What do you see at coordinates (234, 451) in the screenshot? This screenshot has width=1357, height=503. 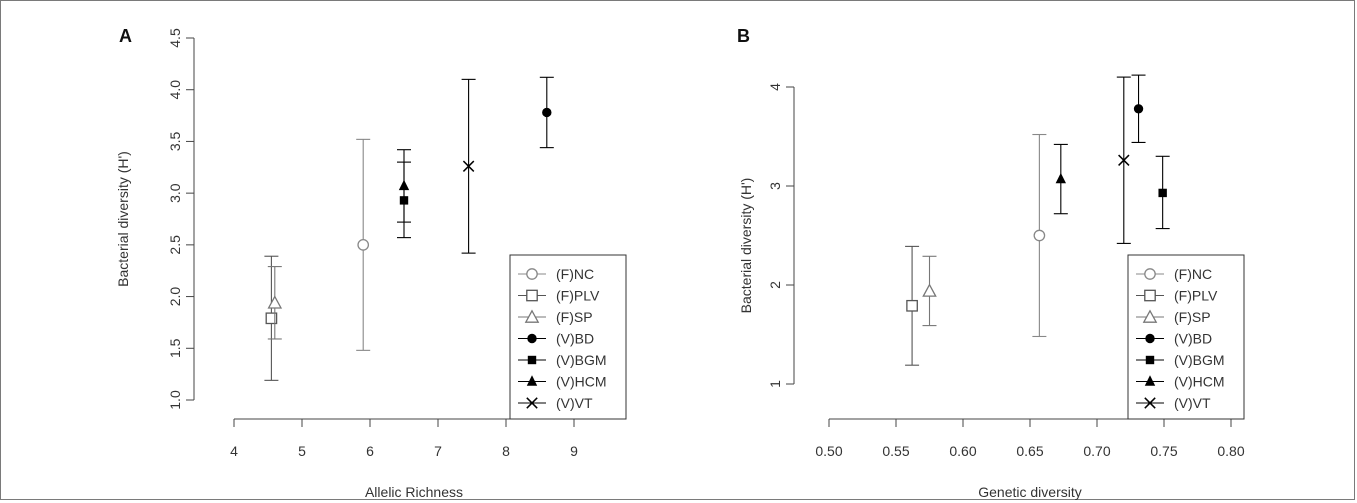 I see `x-tick-label: 4` at bounding box center [234, 451].